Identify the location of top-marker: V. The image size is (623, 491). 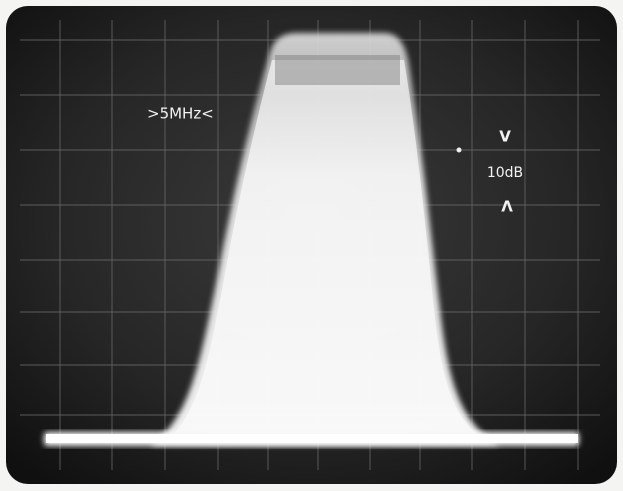
(505, 137).